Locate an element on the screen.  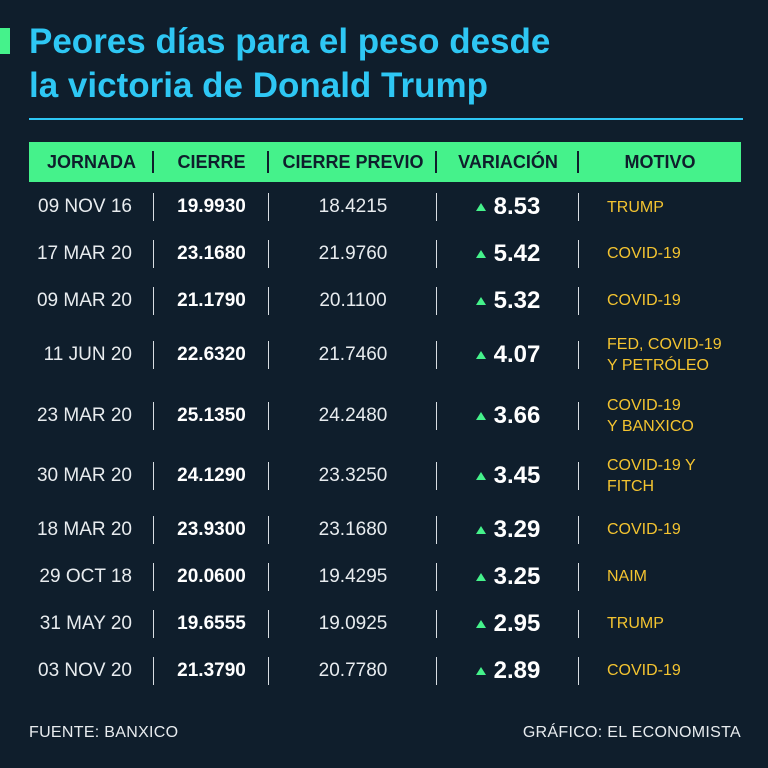
motivo-text: NAIM is located at coordinates (627, 576).